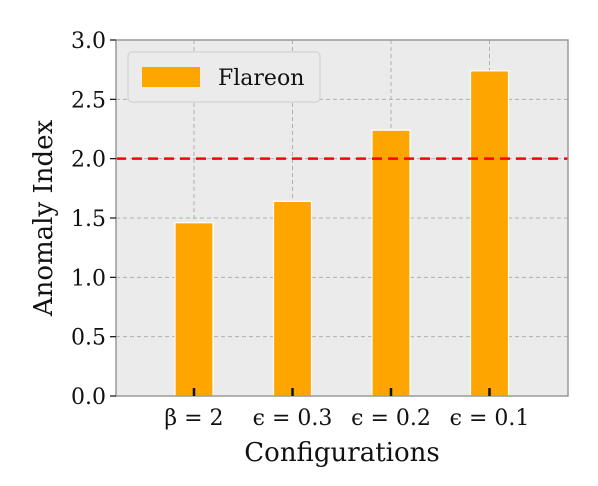  Describe the element at coordinates (88, 397) in the screenshot. I see `y-tick-label: 0.0` at that location.